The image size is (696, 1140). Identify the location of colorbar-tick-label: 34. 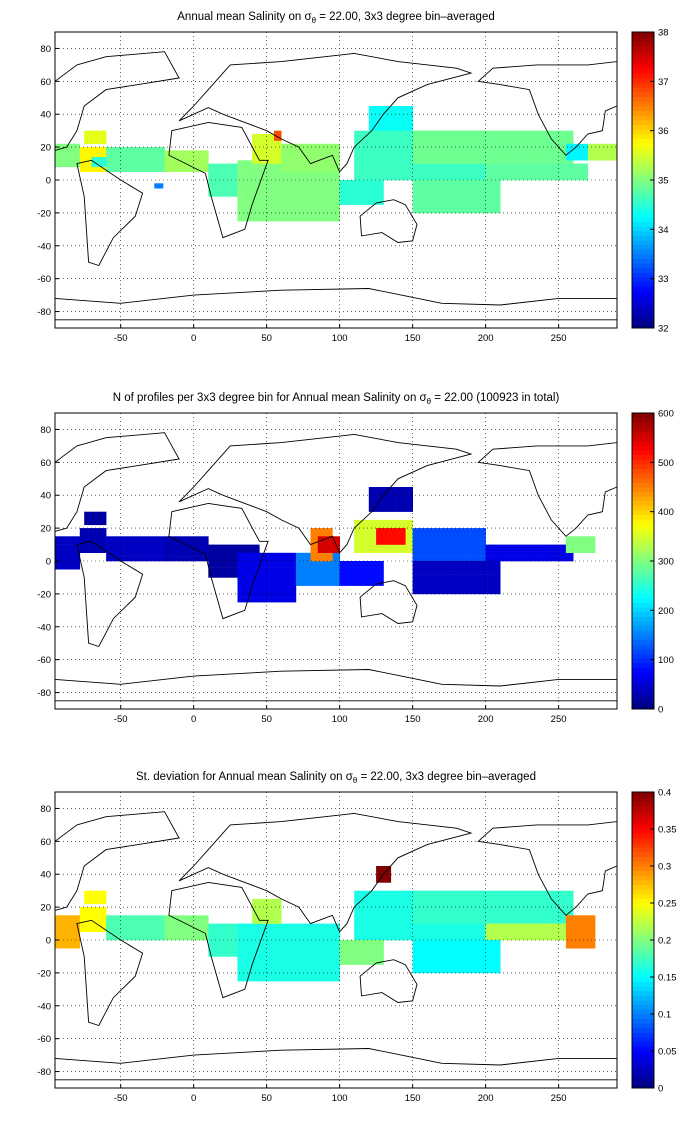
(663, 230).